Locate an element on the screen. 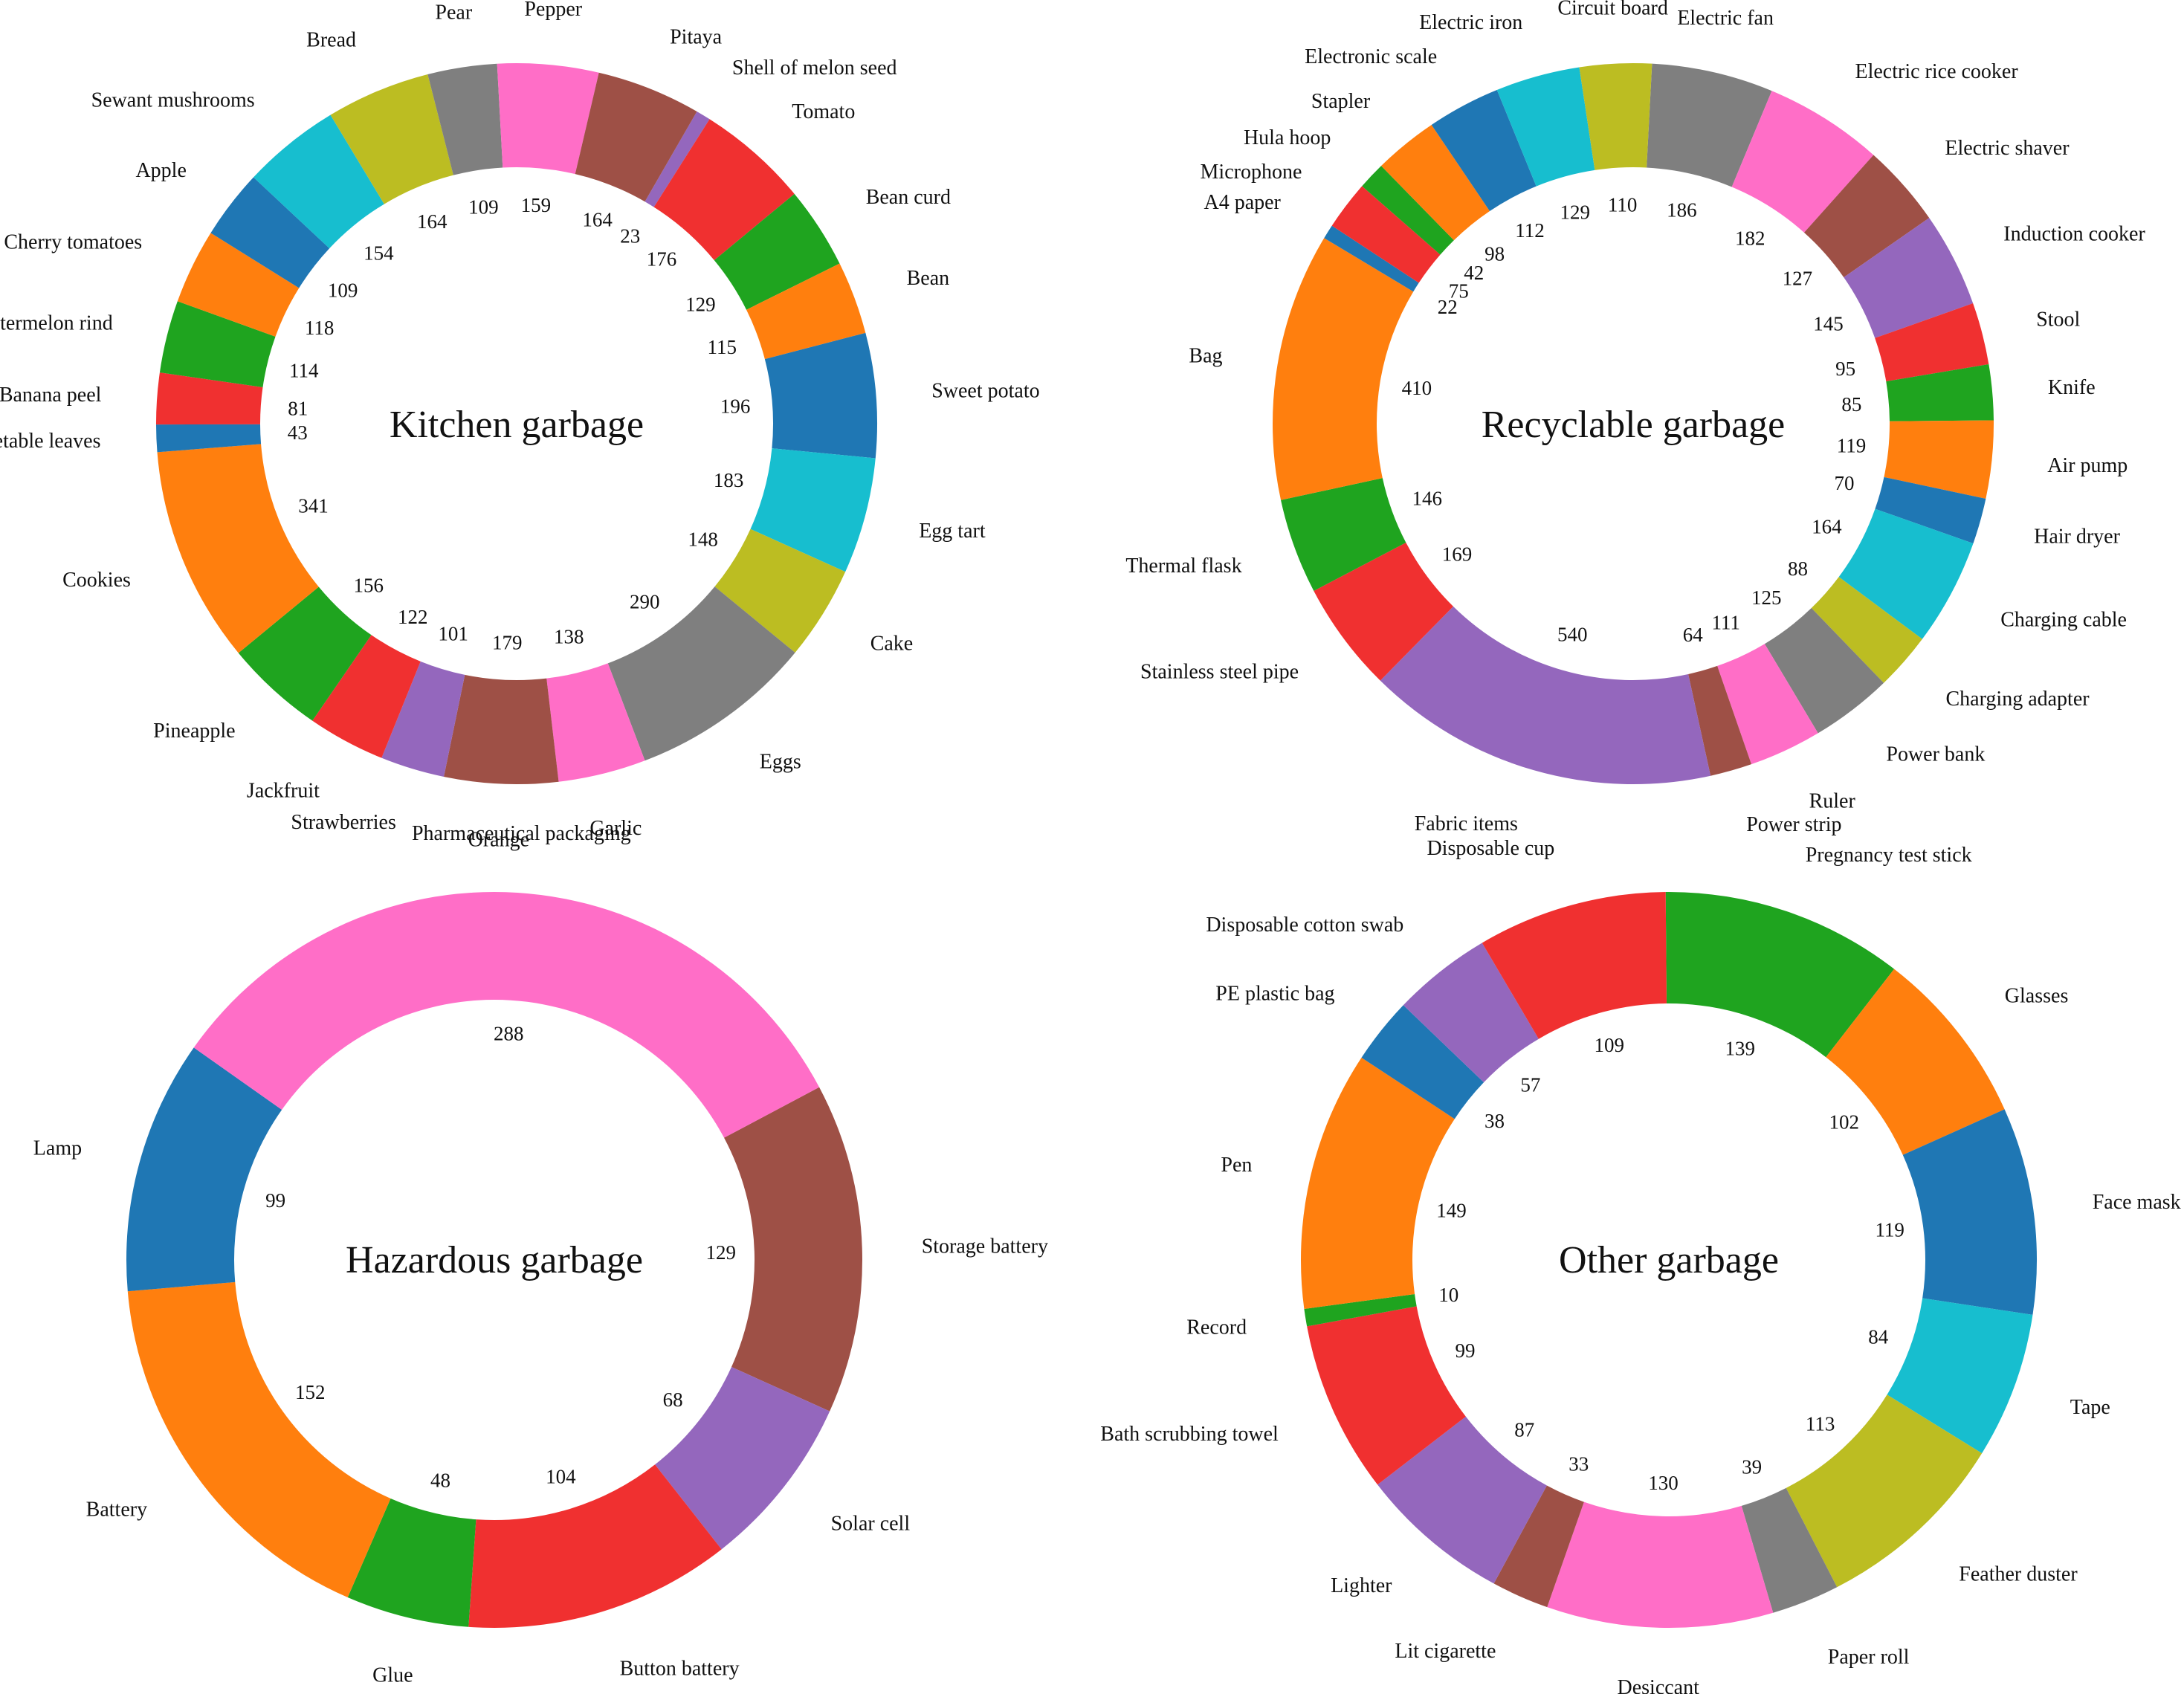  value-lit-cigarette: 33 is located at coordinates (1579, 1463).